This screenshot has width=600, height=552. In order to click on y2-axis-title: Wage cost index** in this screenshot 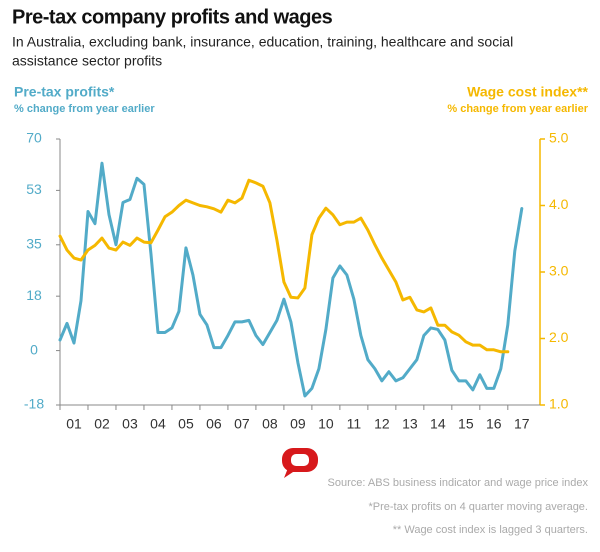, I will do `click(527, 92)`.